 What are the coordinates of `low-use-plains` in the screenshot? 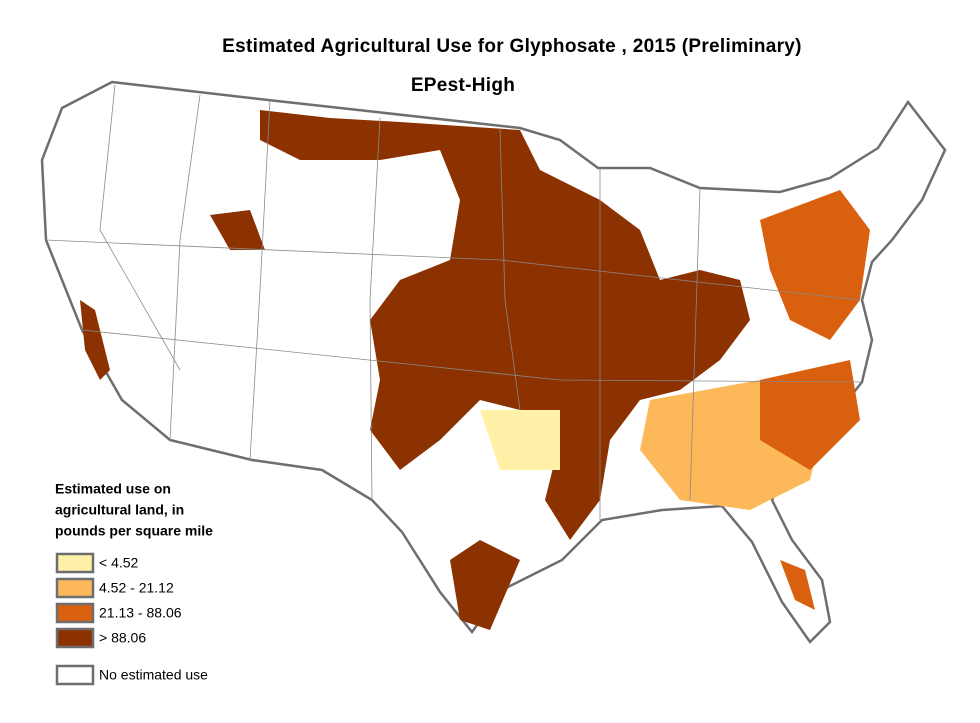 It's located at (520, 440).